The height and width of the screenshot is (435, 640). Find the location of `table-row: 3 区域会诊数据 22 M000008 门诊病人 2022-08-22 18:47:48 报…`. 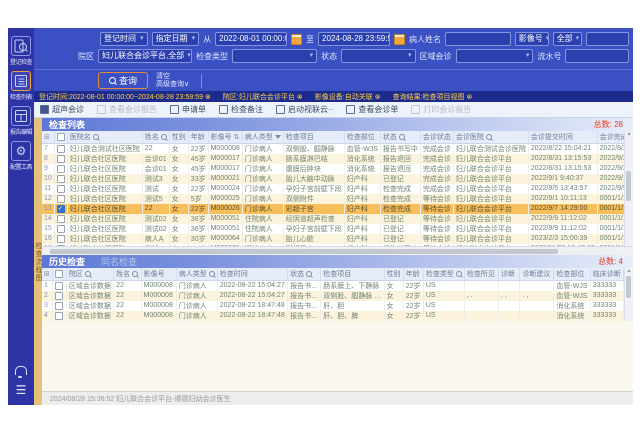

table-row: 3 区域会诊数据 22 M000008 门诊病人 2022-08-22 18:47:48 报… is located at coordinates (333, 305).